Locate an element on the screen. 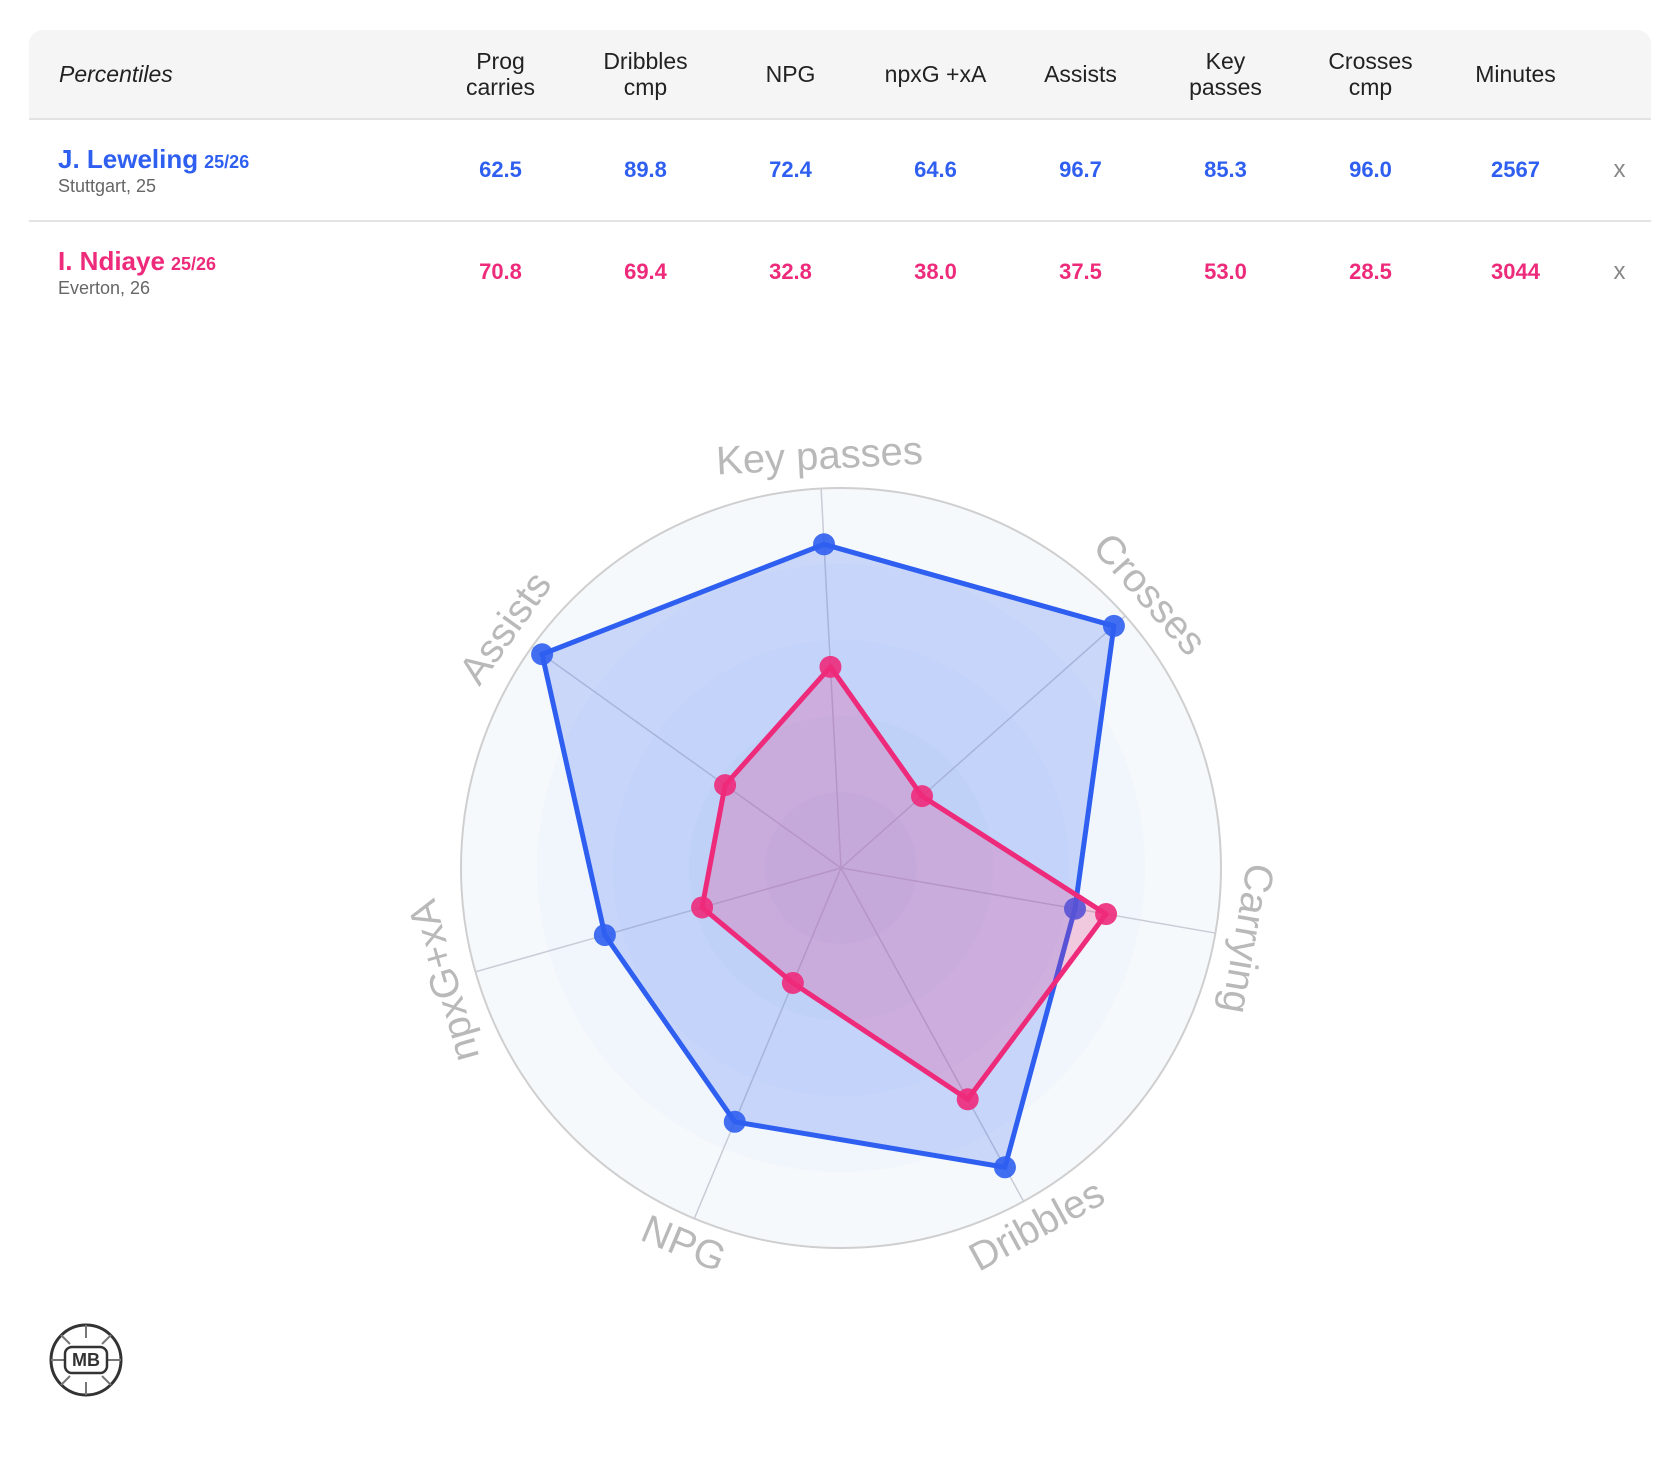 The image size is (1680, 1470). player-info: Stuttgart, 25 is located at coordinates (107, 185).